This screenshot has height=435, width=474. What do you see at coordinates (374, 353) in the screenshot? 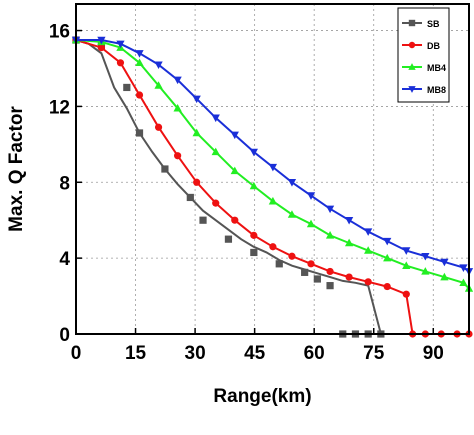
I see `x-tick-label: 75` at bounding box center [374, 353].